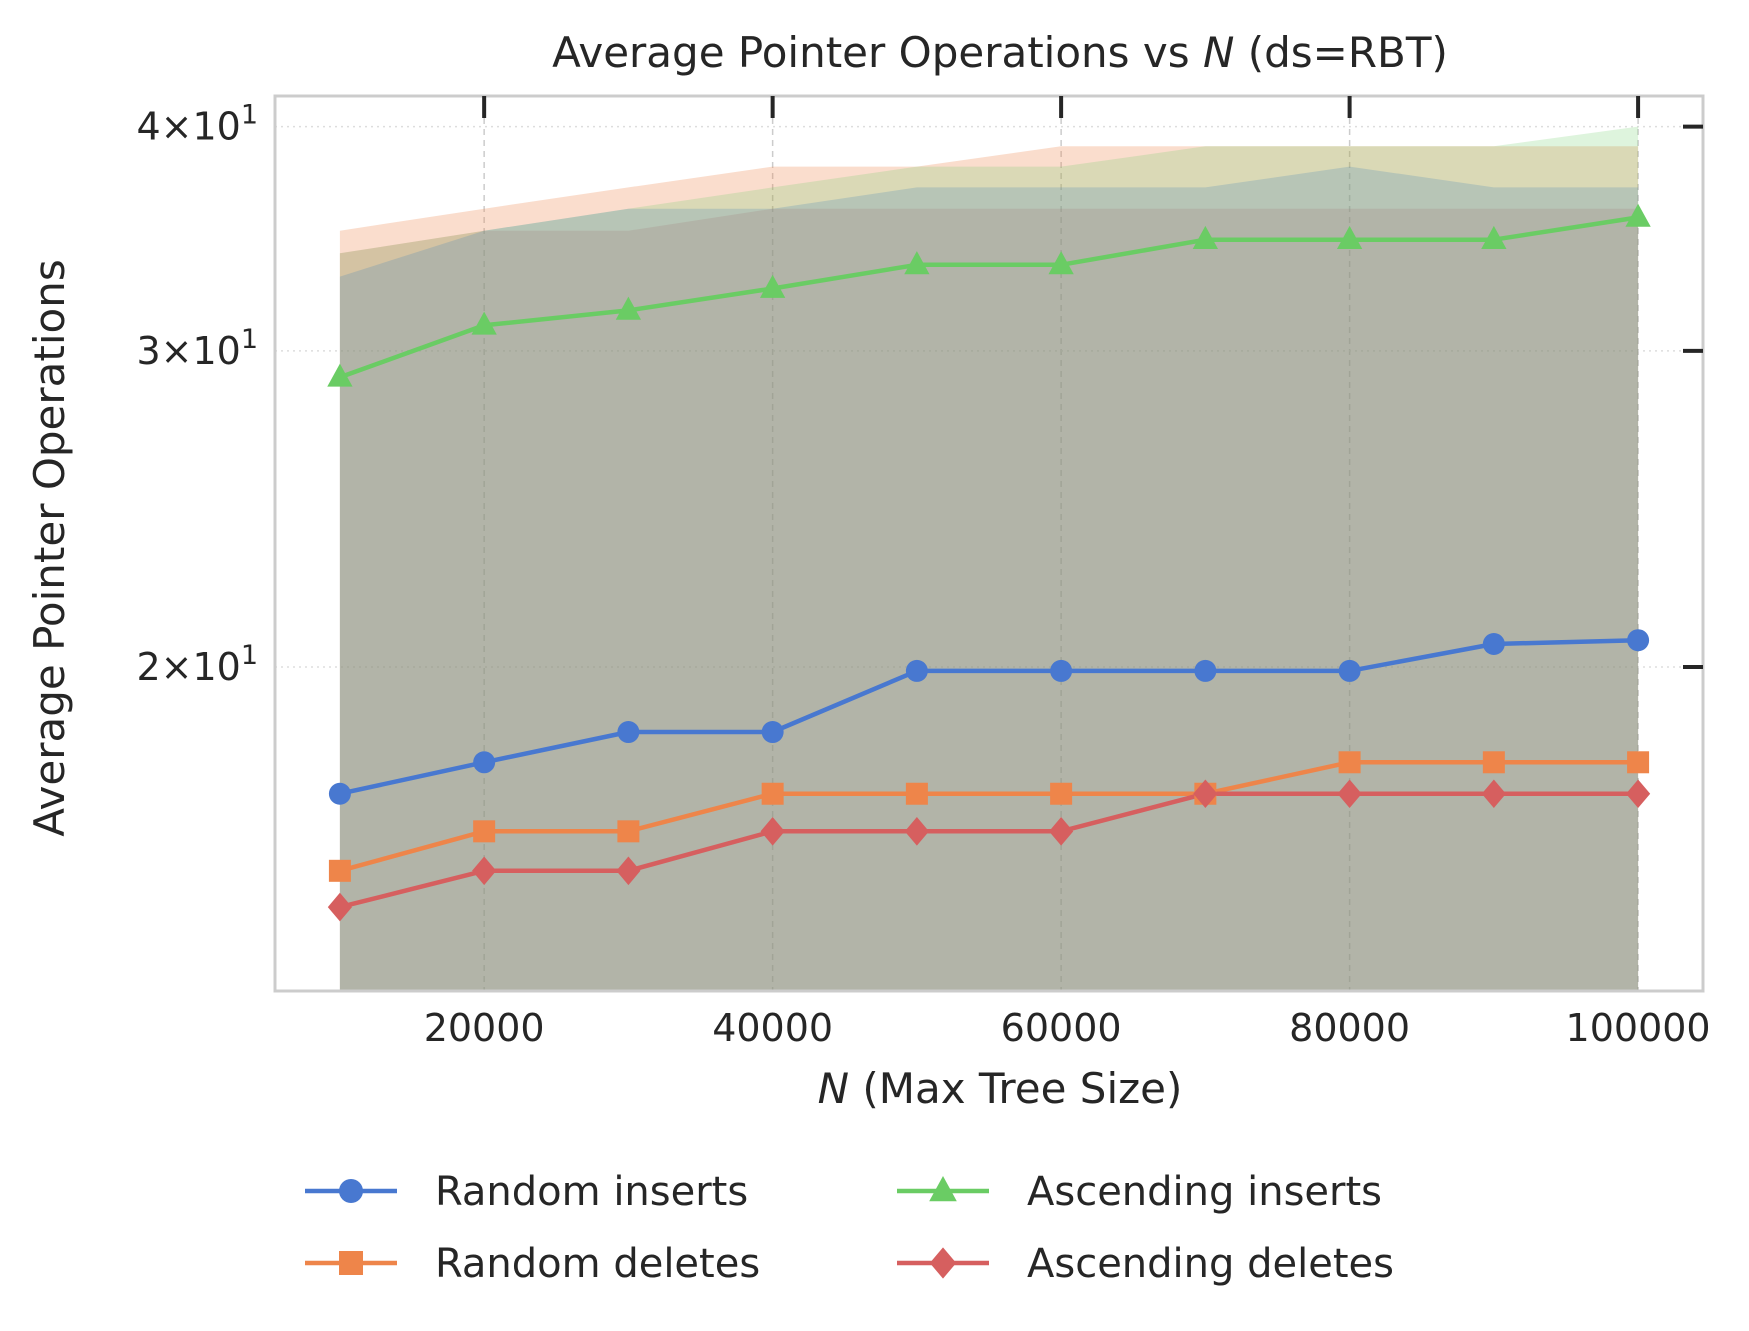 This screenshot has height=1331, width=1749. What do you see at coordinates (1061, 1028) in the screenshot?
I see `x-tick-label: 60000` at bounding box center [1061, 1028].